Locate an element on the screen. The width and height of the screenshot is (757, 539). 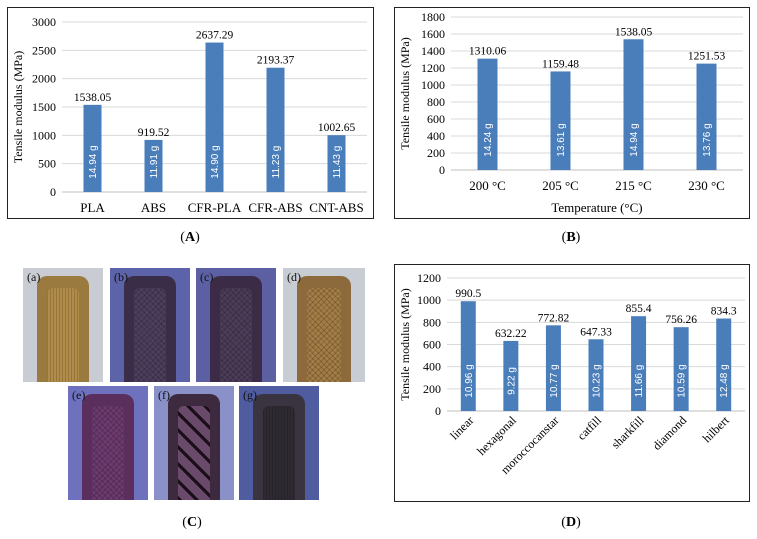
chart-d-category-label: linear is located at coordinates (461, 427).